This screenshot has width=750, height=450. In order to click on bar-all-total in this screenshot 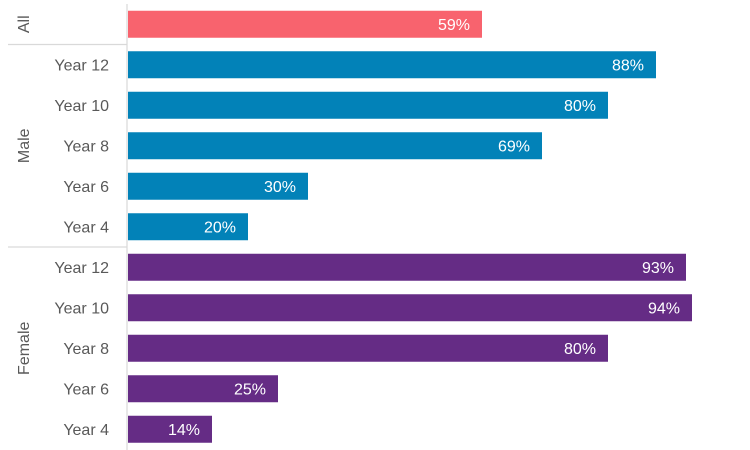, I will do `click(305, 24)`.